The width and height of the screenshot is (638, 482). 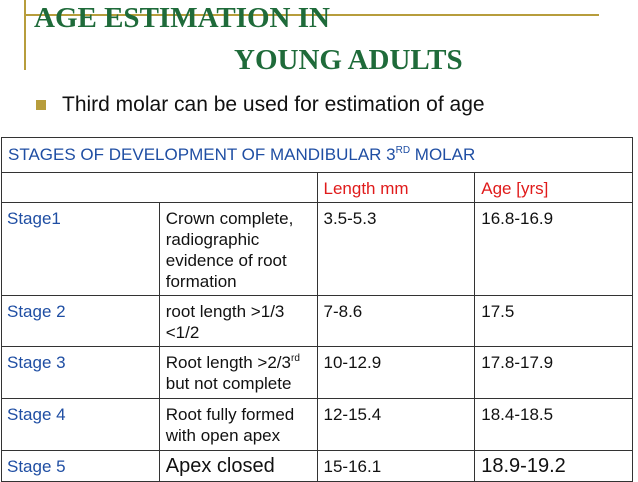 What do you see at coordinates (403, 150) in the screenshot?
I see `table-title-superscript: RD` at bounding box center [403, 150].